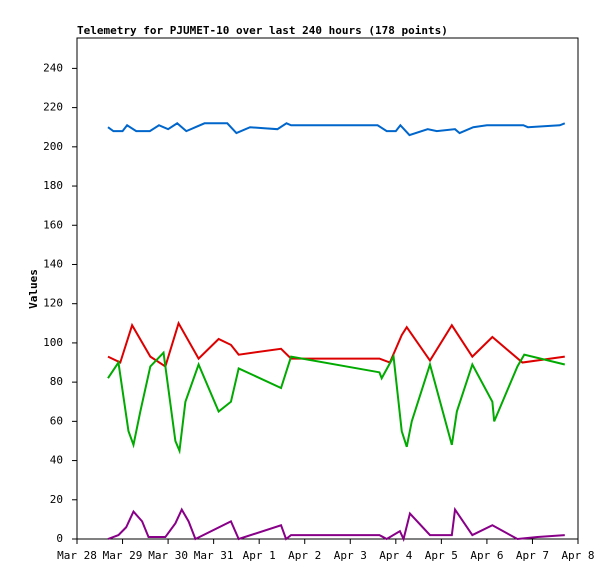 The height and width of the screenshot is (579, 615). Describe the element at coordinates (486, 555) in the screenshot. I see `x-tick-label: Apr 6` at that location.